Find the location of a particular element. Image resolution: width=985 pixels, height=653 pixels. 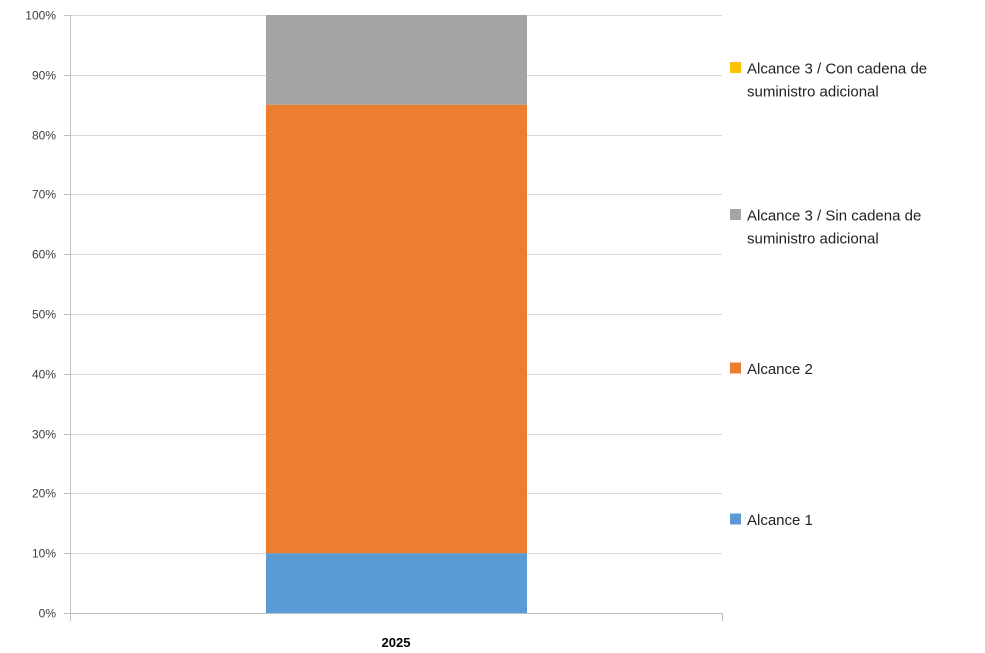

legend-item: Alcance 1 is located at coordinates (771, 520).